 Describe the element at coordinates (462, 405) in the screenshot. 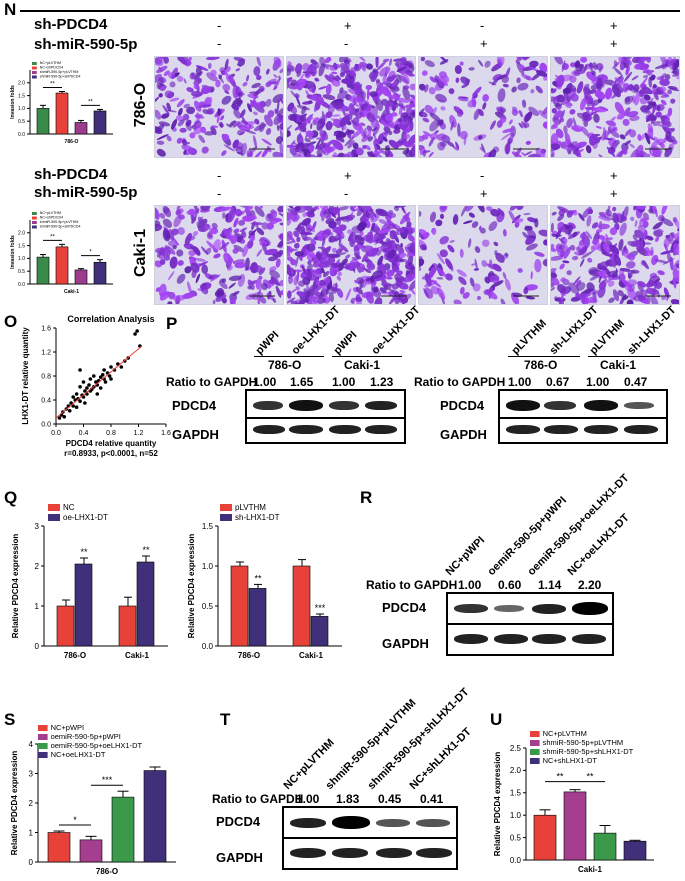

I see `p-right-row-pdcd4: PDCD4` at that location.